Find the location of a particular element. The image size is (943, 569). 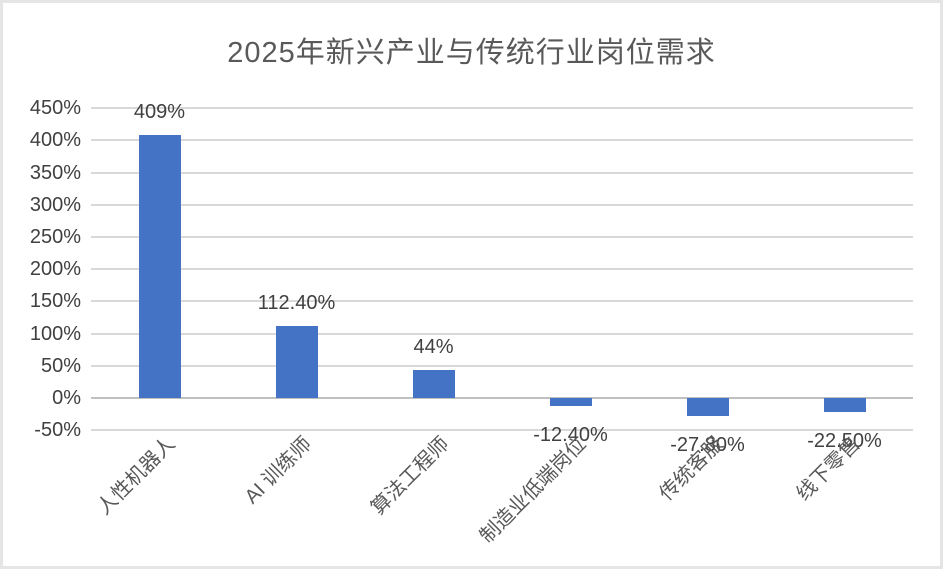

zero-axis-line is located at coordinates (502, 398).